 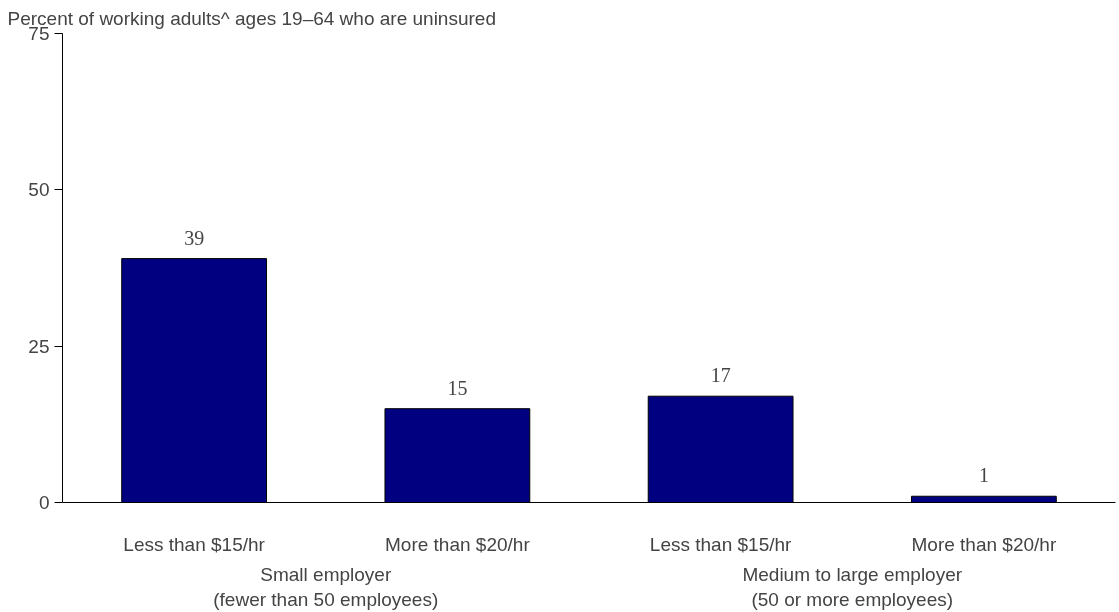 I want to click on data-label: 15, so click(x=457, y=387).